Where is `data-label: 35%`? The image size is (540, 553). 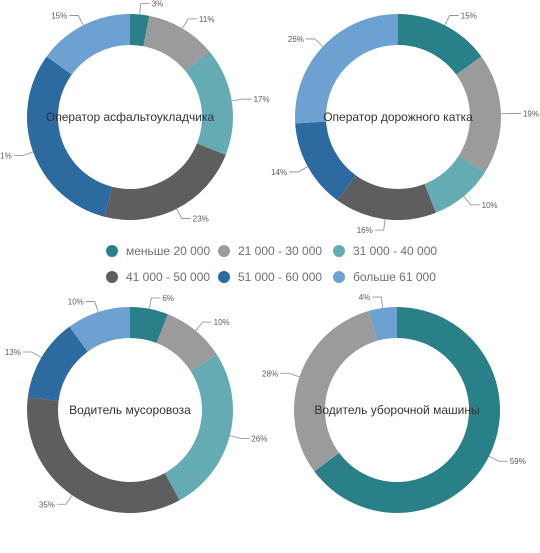
data-label: 35% is located at coordinates (47, 504).